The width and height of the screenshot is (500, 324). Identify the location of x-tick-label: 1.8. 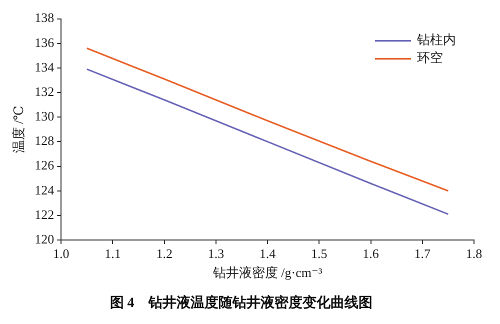
(474, 254).